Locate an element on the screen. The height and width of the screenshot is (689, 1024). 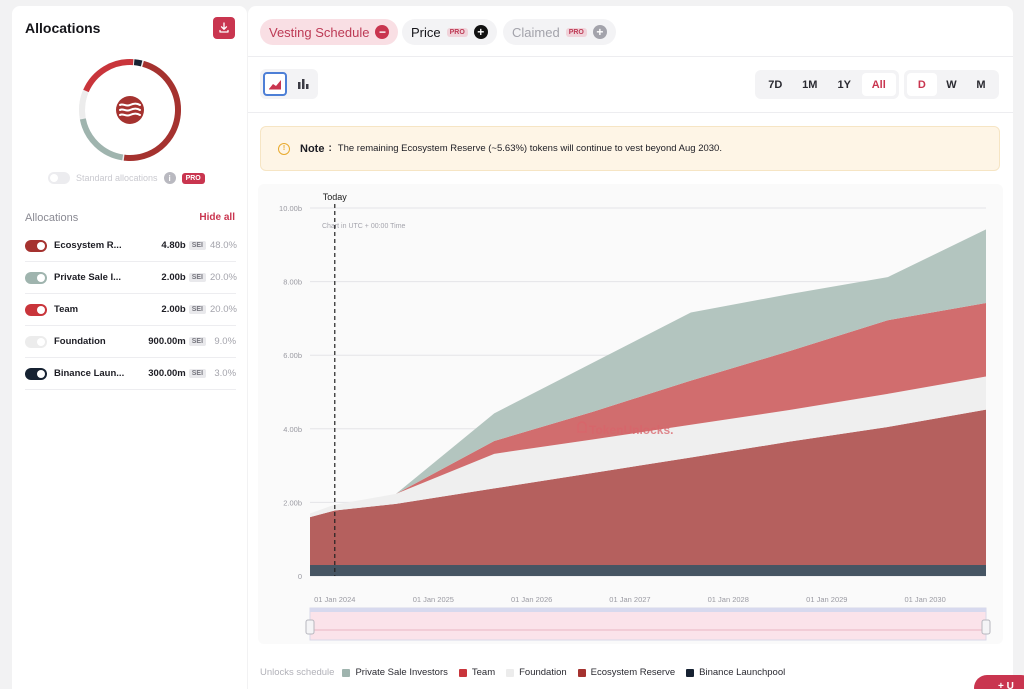
y-tick-label: 4.00b is located at coordinates (292, 429).